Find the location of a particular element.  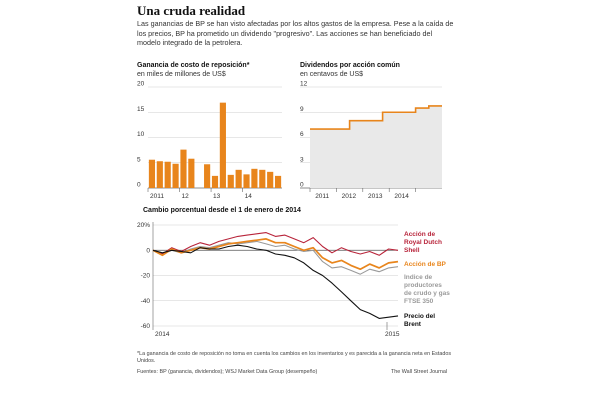

dividend-ytick-label: 9 is located at coordinates (302, 109).